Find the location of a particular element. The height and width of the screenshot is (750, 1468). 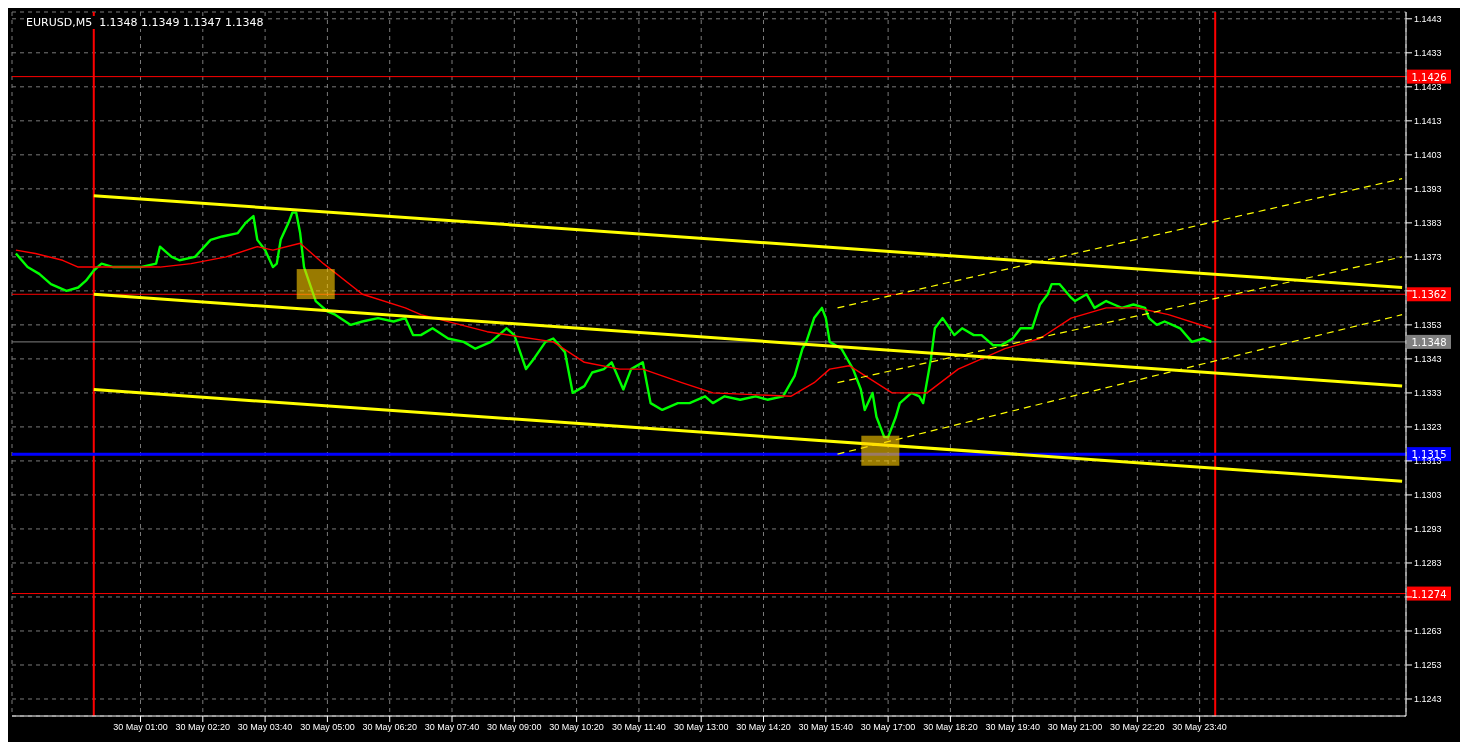

x-tick-label: 30 May 10:20 is located at coordinates (576, 727).